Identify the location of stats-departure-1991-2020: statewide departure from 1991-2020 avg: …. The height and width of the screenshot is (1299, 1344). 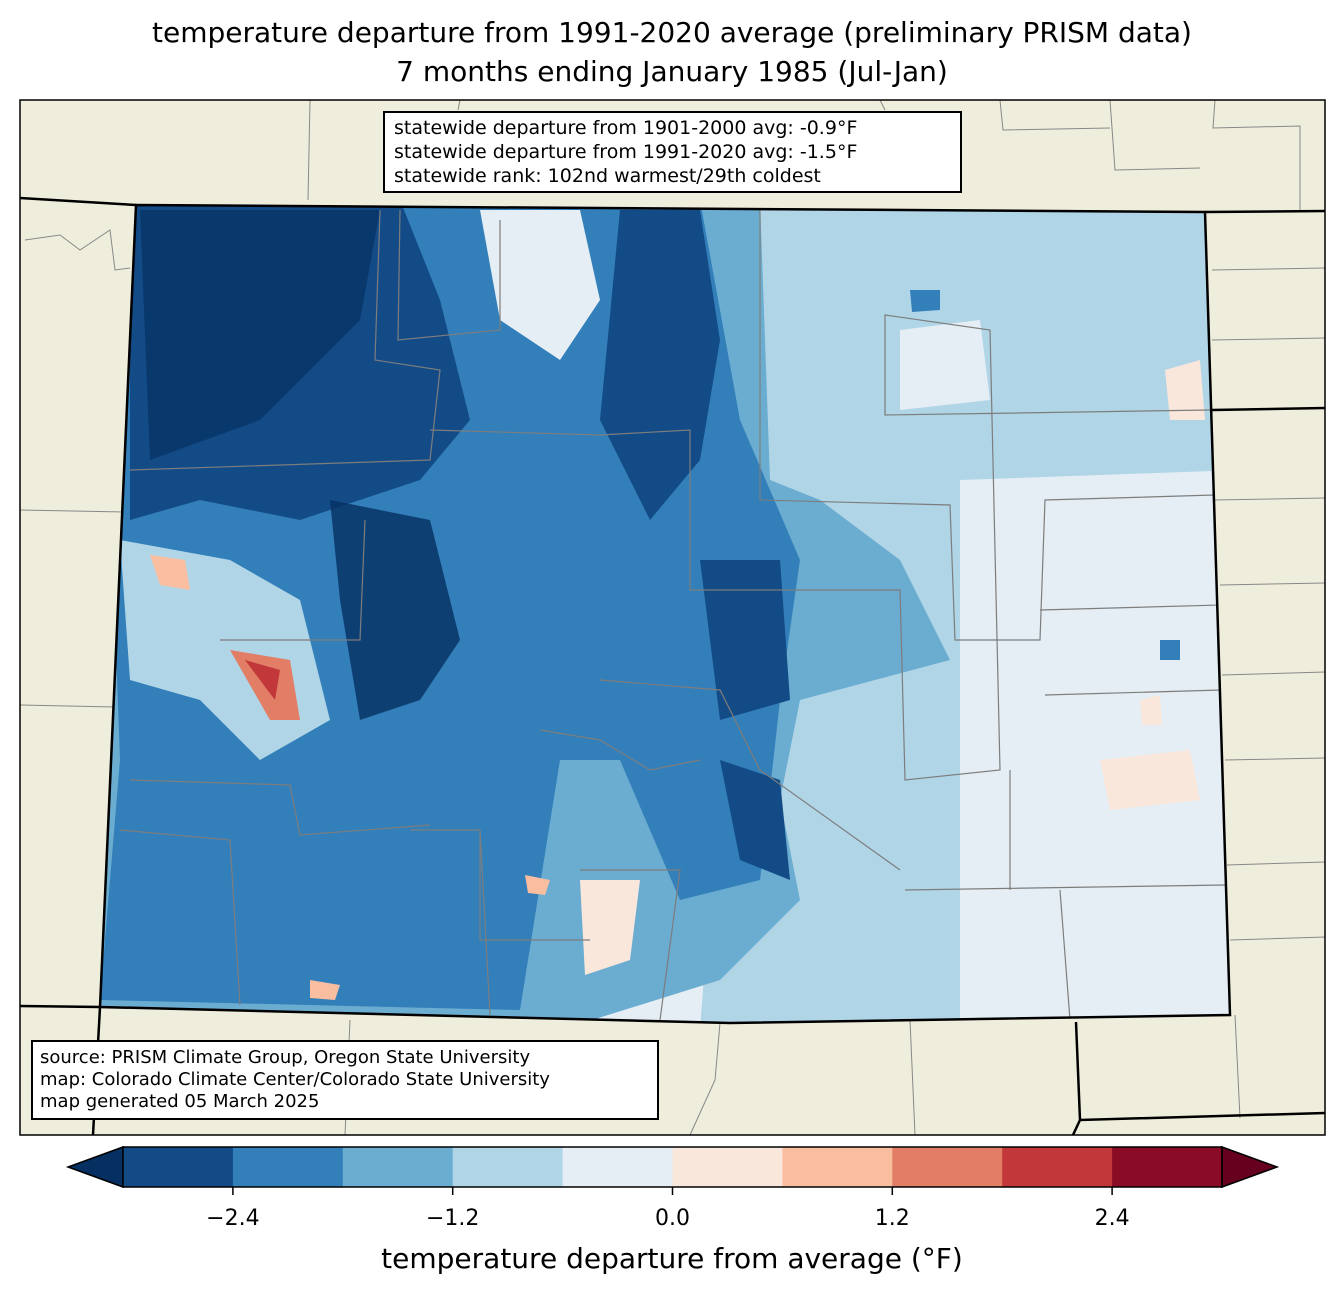
(626, 152).